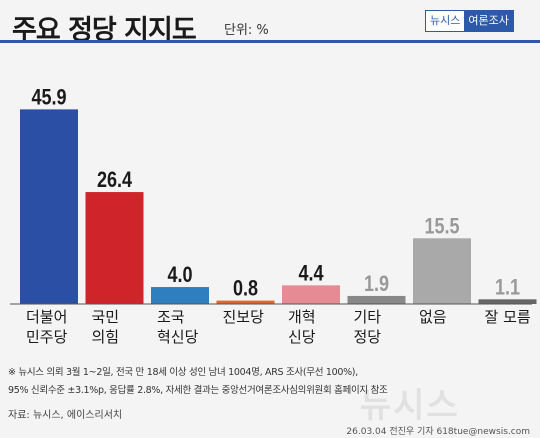 This screenshot has width=540, height=438. What do you see at coordinates (46, 317) in the screenshot?
I see `category-label-0-0: 더불어` at bounding box center [46, 317].